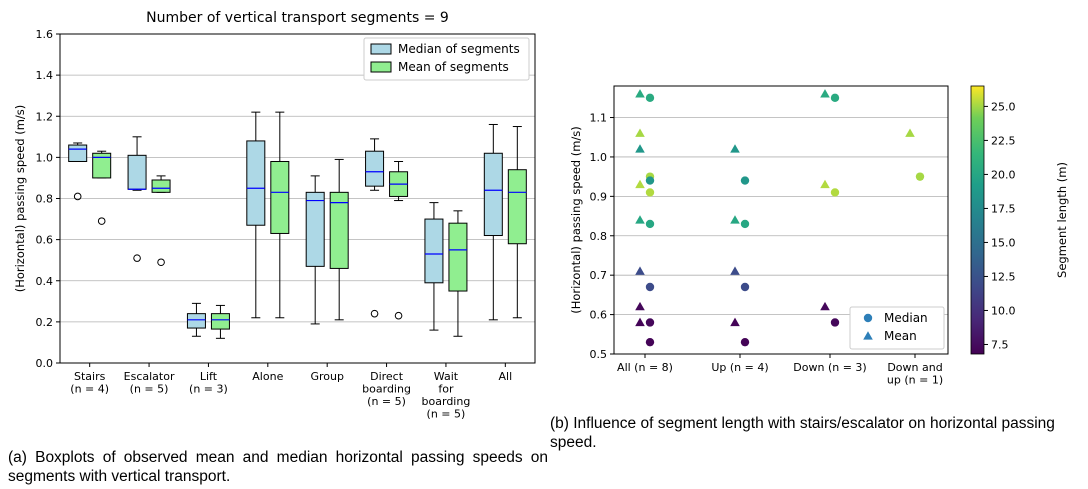 This screenshot has height=489, width=1088. I want to click on colorbar-tick-label: 22.5, so click(1003, 140).